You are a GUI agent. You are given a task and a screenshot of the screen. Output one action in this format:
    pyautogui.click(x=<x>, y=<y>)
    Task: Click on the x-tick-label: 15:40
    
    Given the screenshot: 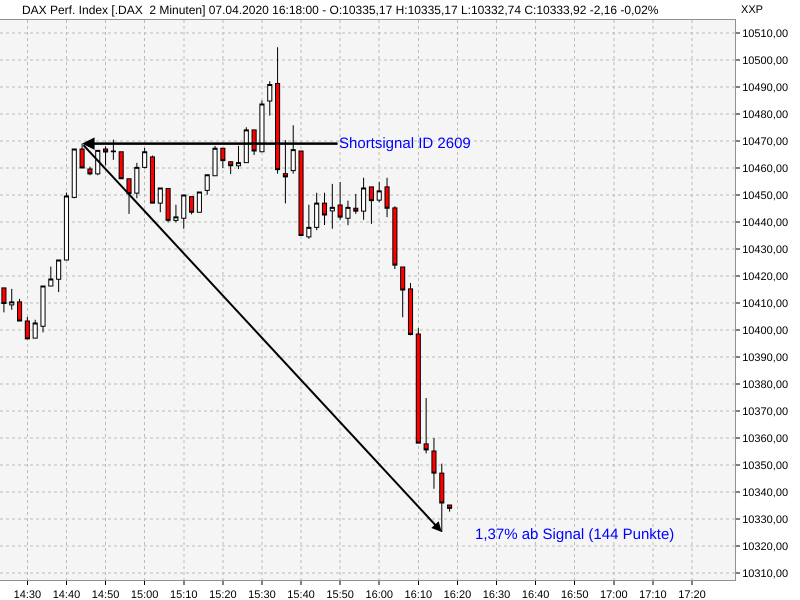 What is the action you would take?
    pyautogui.click(x=301, y=594)
    